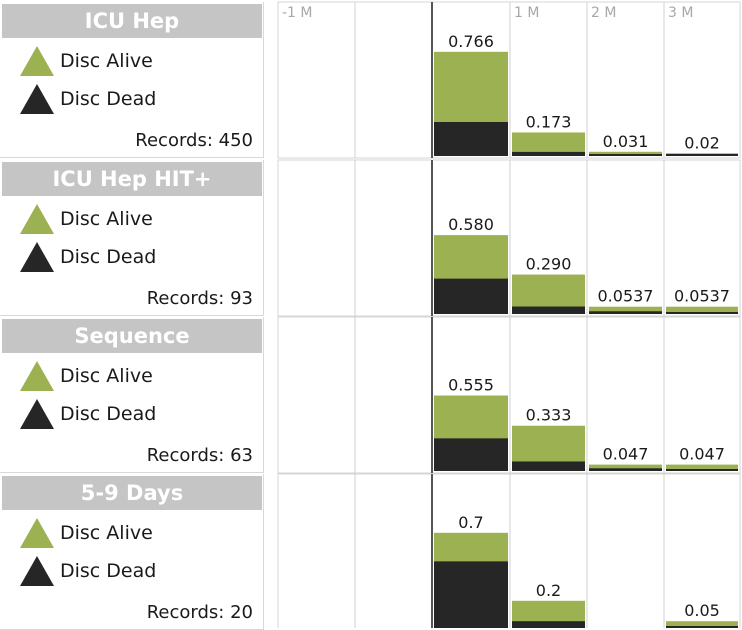  Describe the element at coordinates (199, 298) in the screenshot. I see `records-count: Records: 93` at that location.